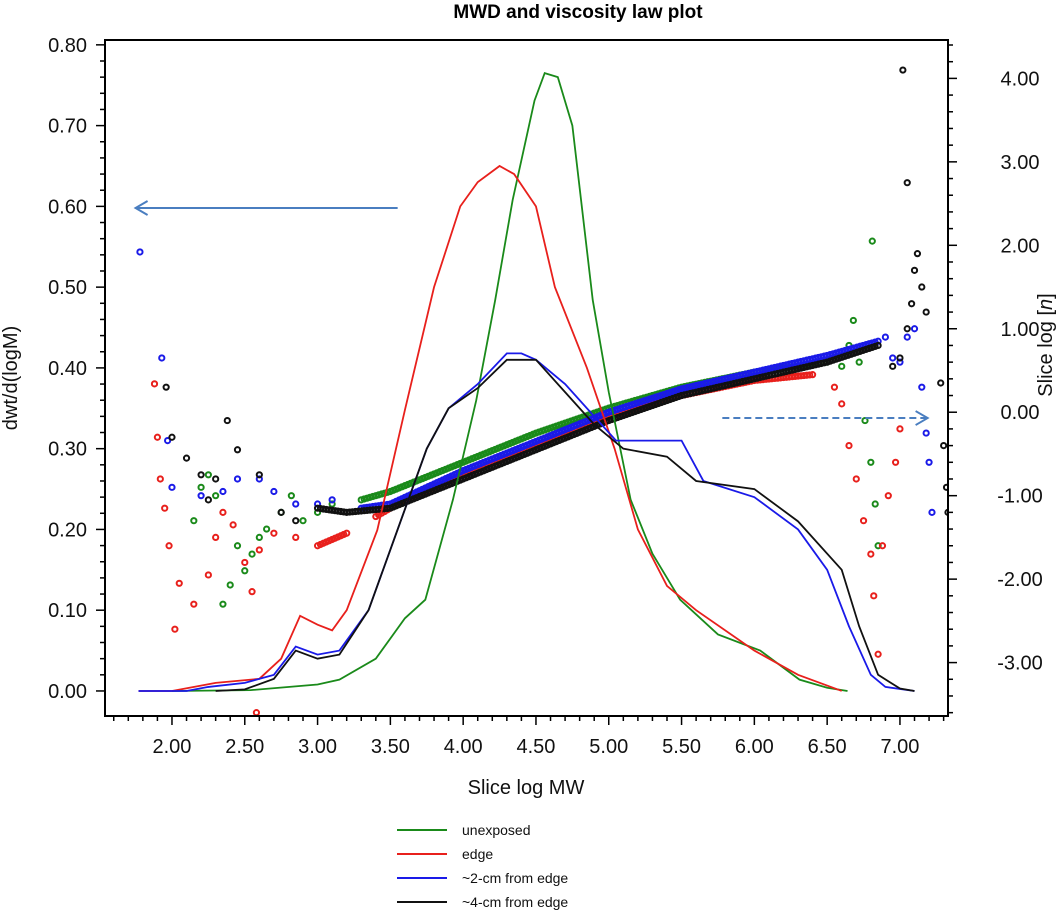 This screenshot has width=1064, height=921. Describe the element at coordinates (172, 747) in the screenshot. I see `x-tick-label: 2.00` at that location.